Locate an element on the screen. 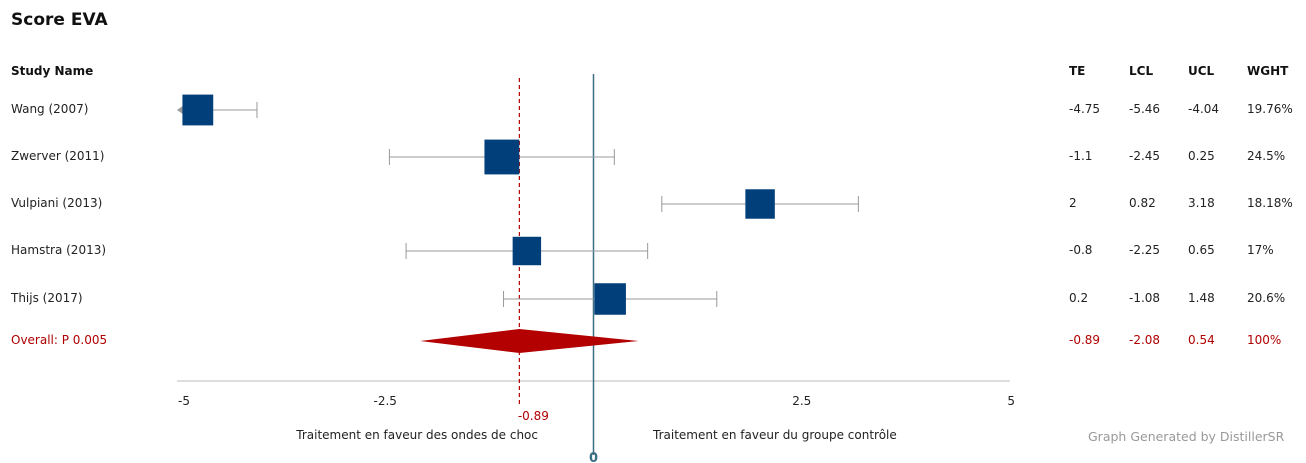  te-value: 0.2 is located at coordinates (1079, 298).